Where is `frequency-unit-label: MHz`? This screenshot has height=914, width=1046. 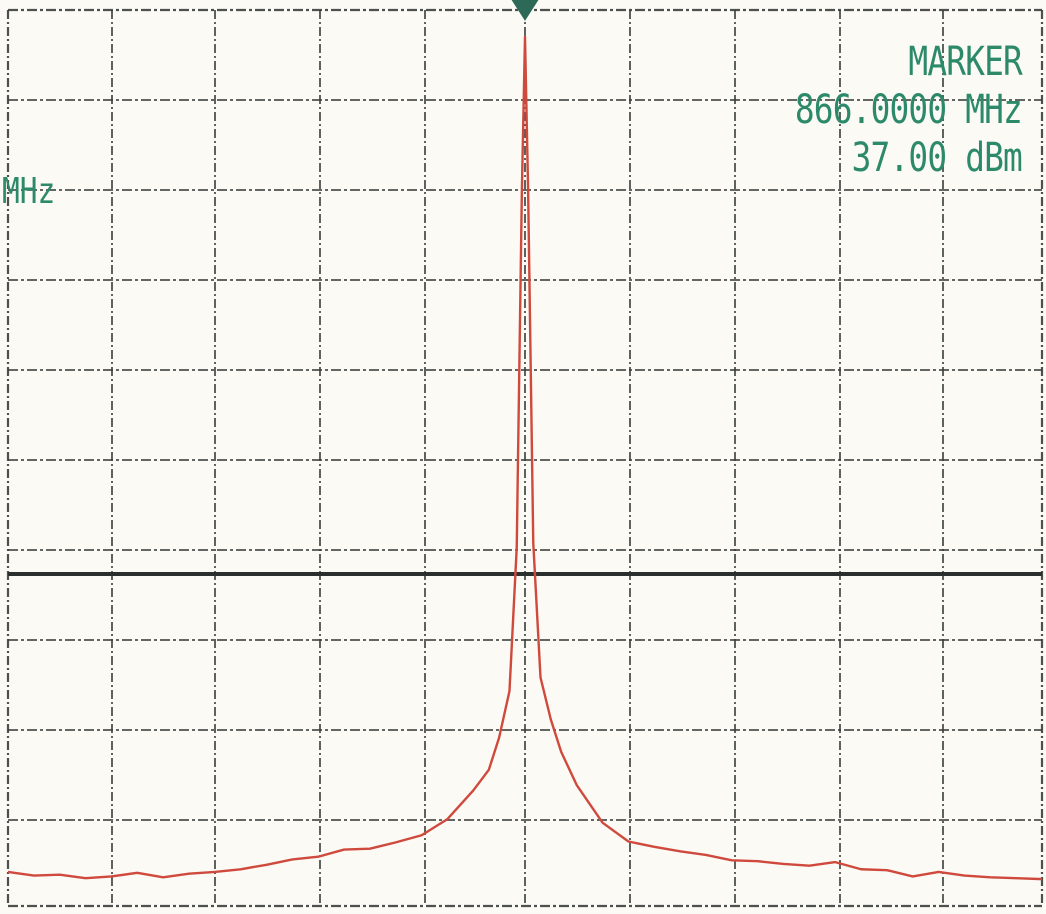
frequency-unit-label: MHz is located at coordinates (29, 191).